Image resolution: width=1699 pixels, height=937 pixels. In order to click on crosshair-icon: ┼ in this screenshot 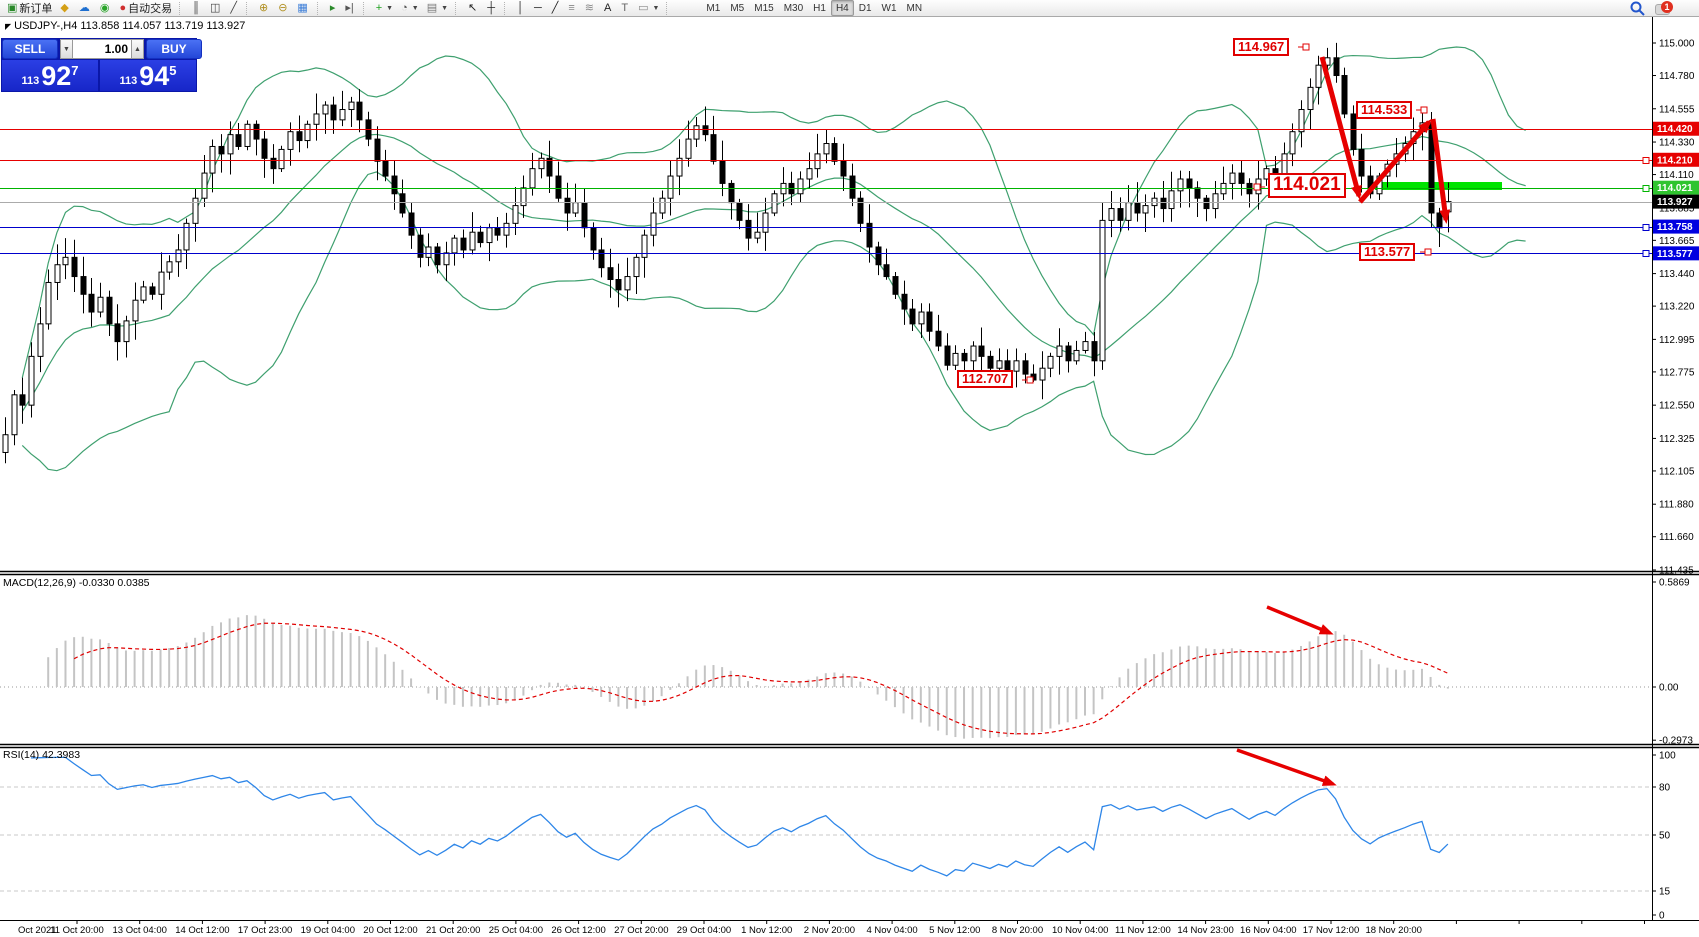, I will do `click(492, 8)`.